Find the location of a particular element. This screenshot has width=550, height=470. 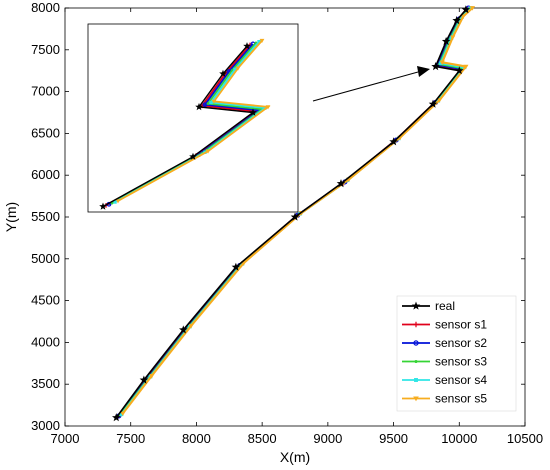

y-axis-label: Y(m) is located at coordinates (11, 217).